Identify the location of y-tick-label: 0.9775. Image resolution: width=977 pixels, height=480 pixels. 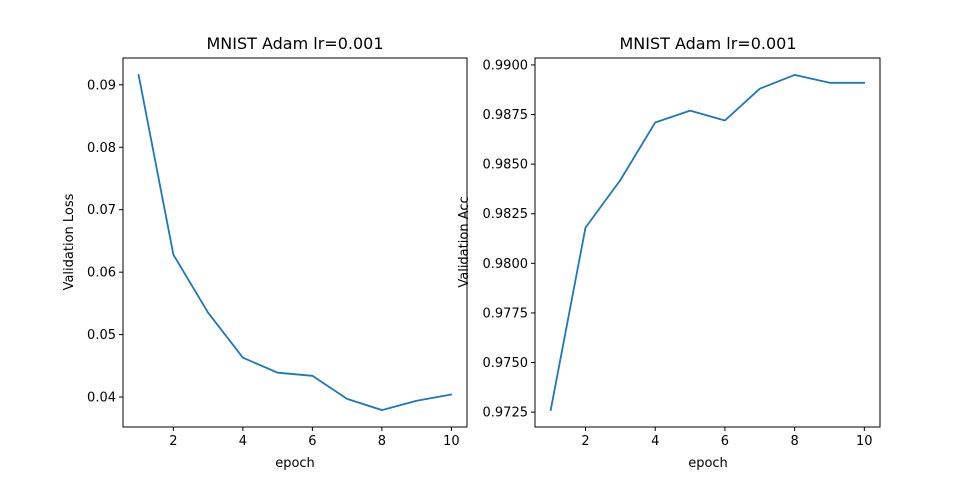
(506, 313).